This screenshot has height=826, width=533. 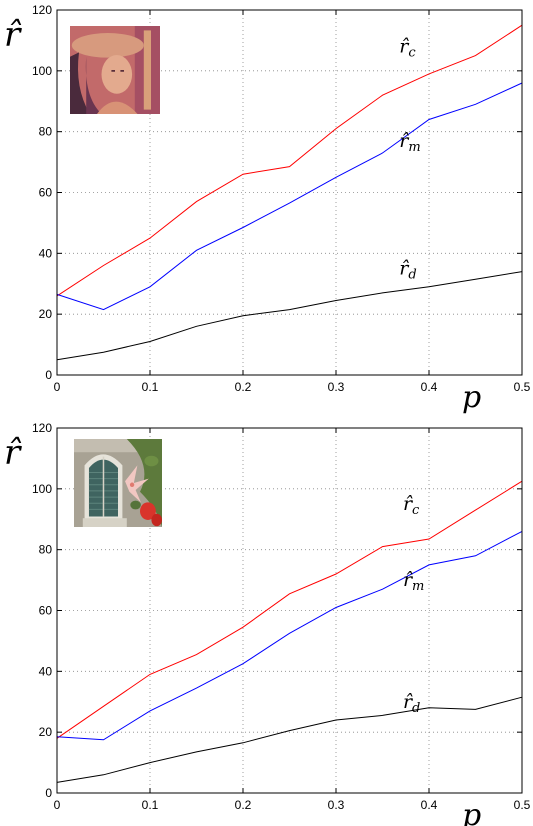 I want to click on window-with-flower-thumbnail, so click(x=118, y=483).